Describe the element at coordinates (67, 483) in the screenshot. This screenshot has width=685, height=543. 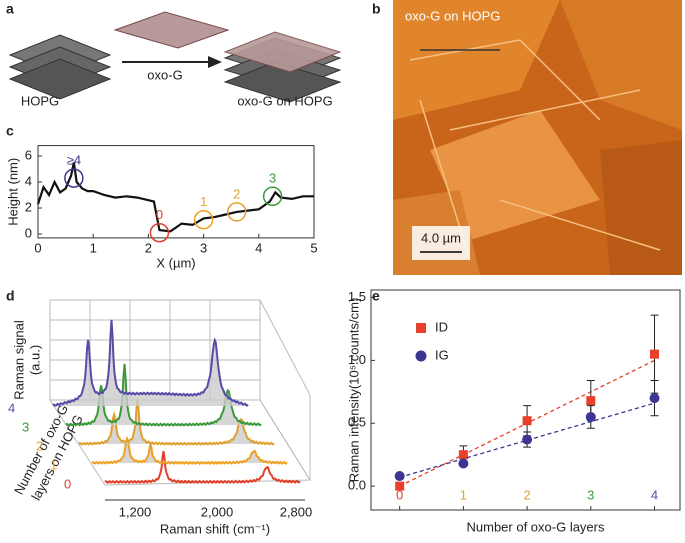
I see `layer-label: 0` at that location.